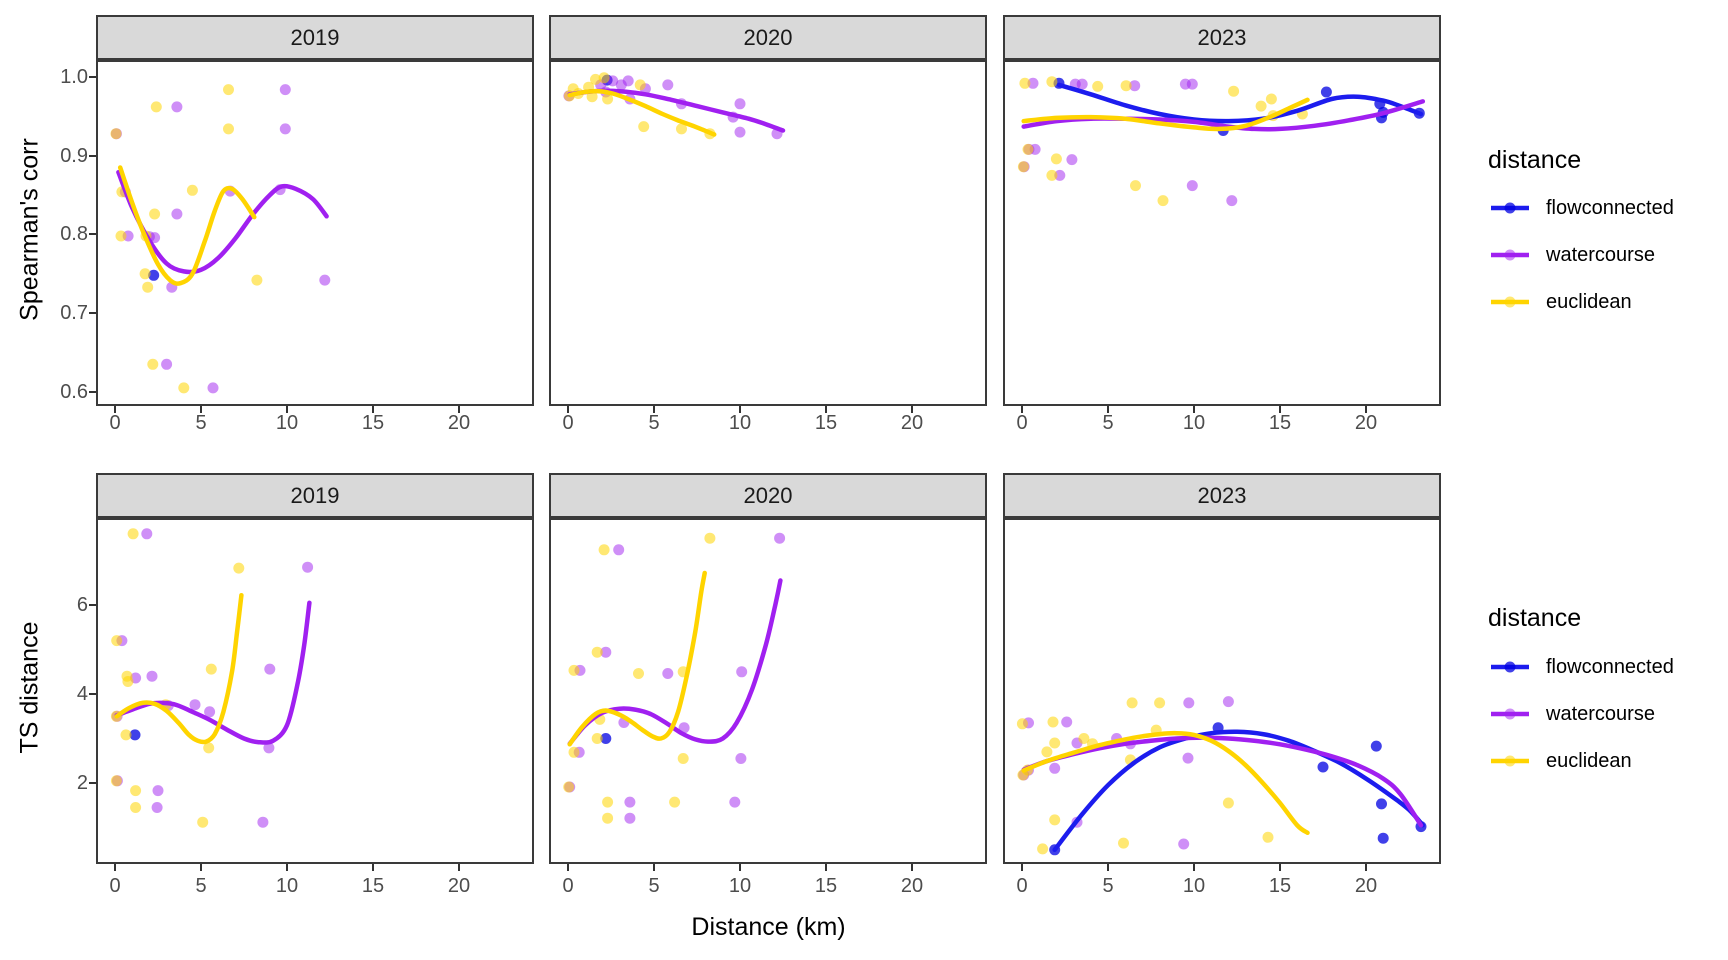 The width and height of the screenshot is (1728, 960). I want to click on smooth-curve-euclidean, so click(1165, 114).